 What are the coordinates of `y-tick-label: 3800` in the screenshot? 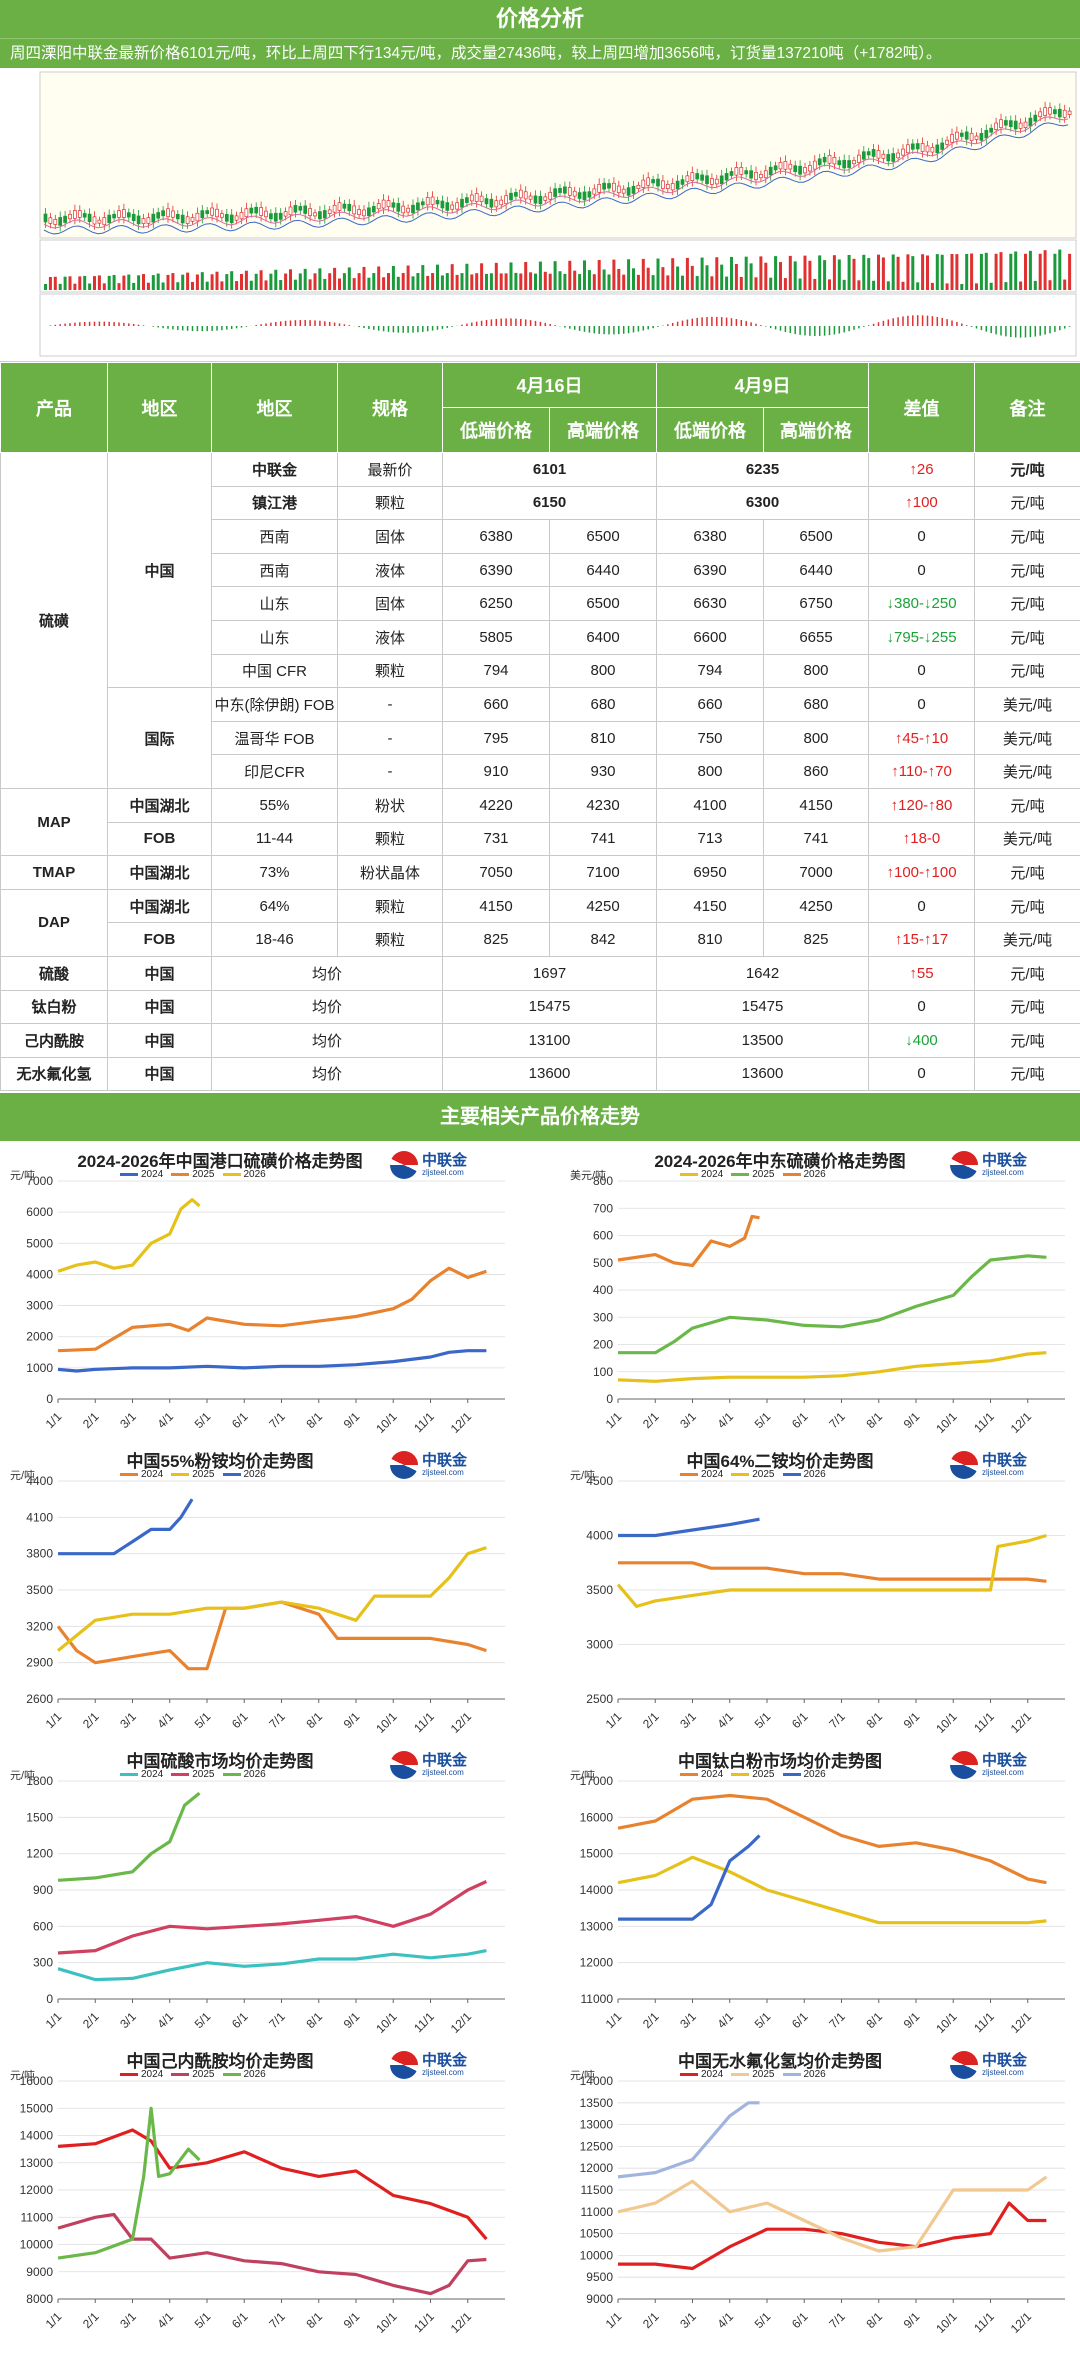 It's located at (39, 1554).